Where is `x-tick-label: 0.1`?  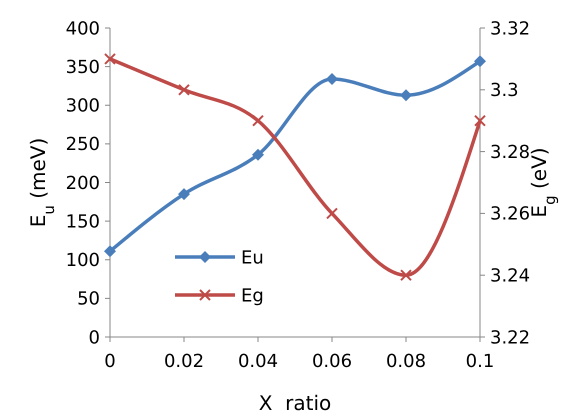
x-tick-label: 0.1 is located at coordinates (480, 361).